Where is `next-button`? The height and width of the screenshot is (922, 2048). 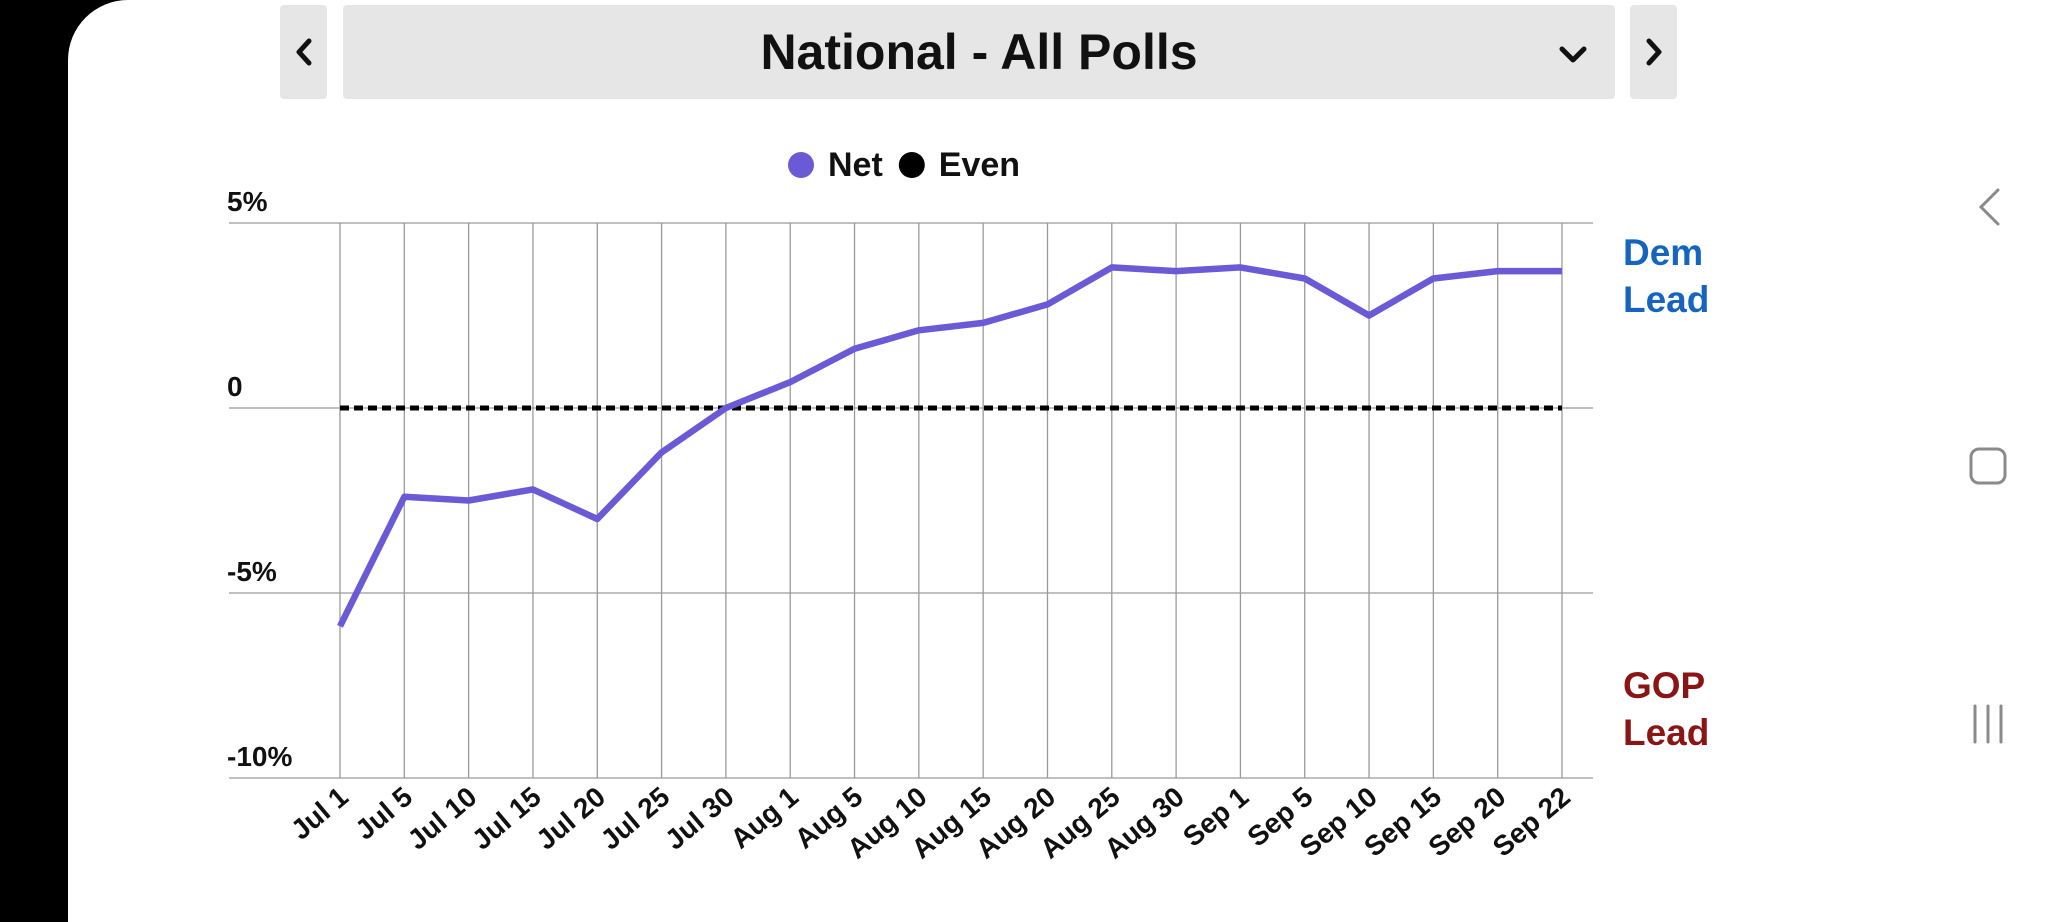 next-button is located at coordinates (1653, 52).